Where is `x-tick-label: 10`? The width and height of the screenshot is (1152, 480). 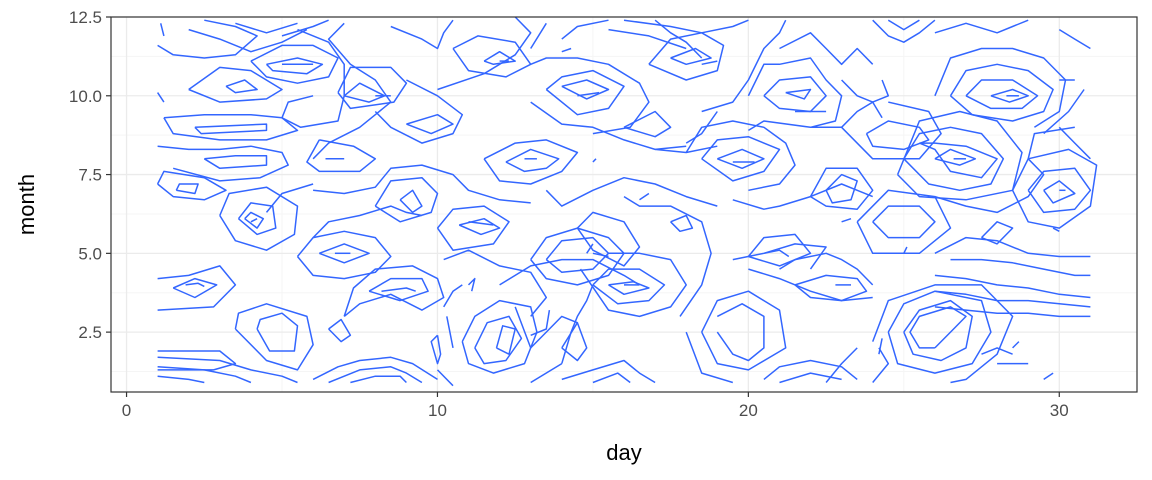
x-tick-label: 10 is located at coordinates (437, 410).